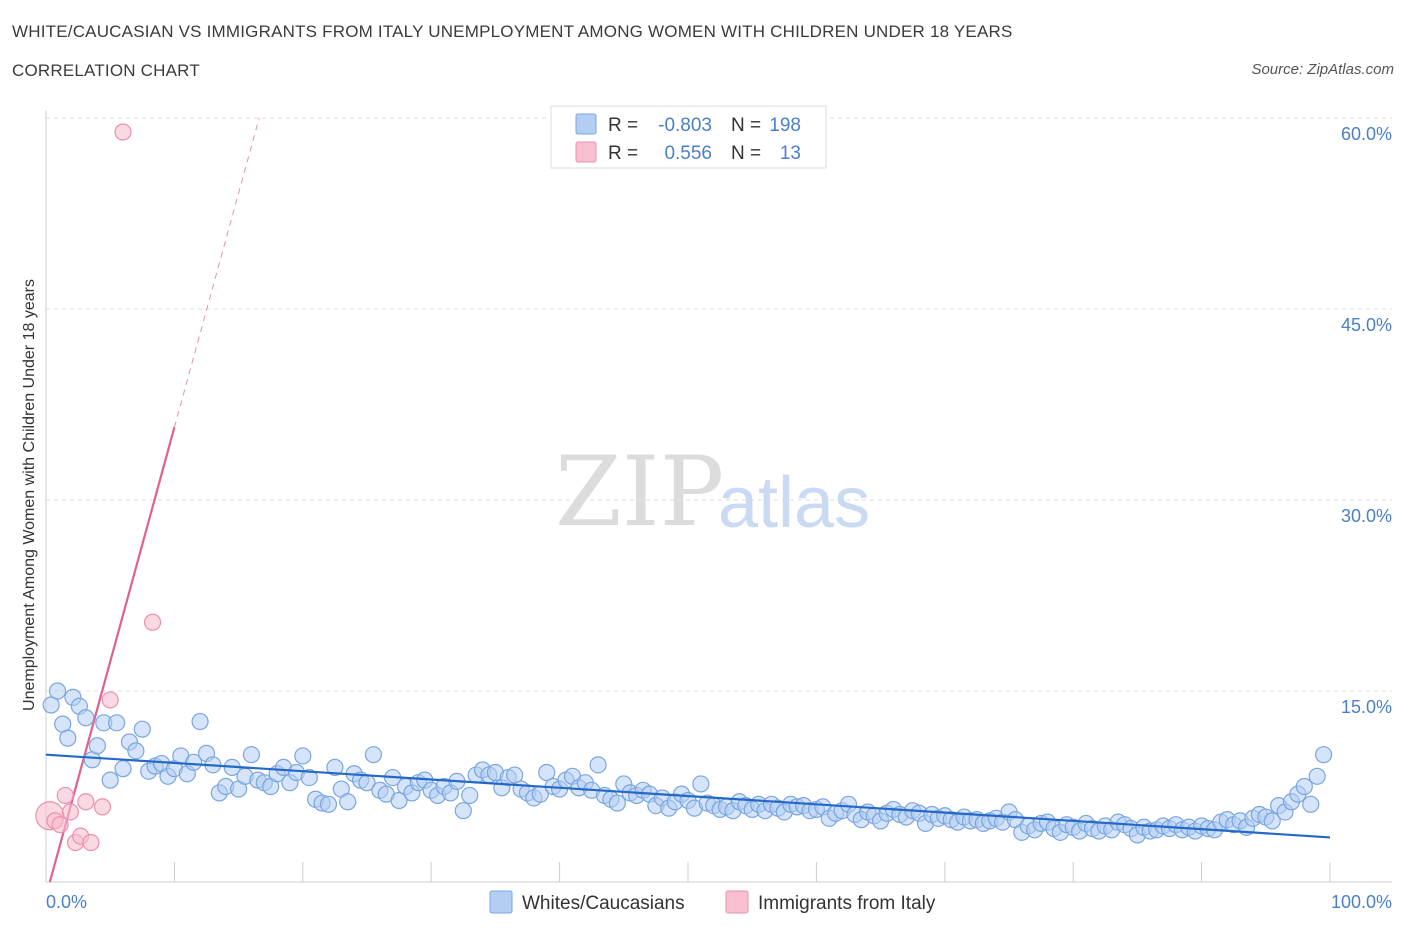  What do you see at coordinates (1322, 69) in the screenshot?
I see `source-credit: Source: ZipAtlas.com` at bounding box center [1322, 69].